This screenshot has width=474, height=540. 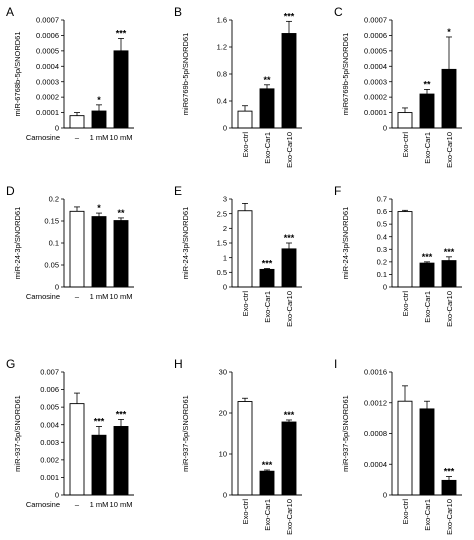 I want to click on y-tick-label: 30, so click(x=223, y=372).